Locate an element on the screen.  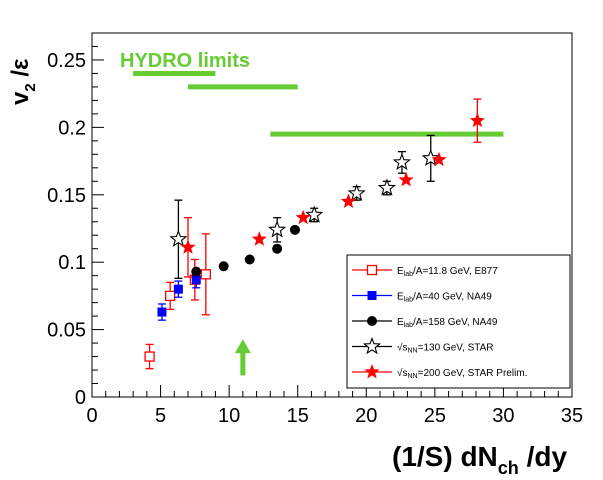
x-axis-title-tail: /dy is located at coordinates (543, 456).